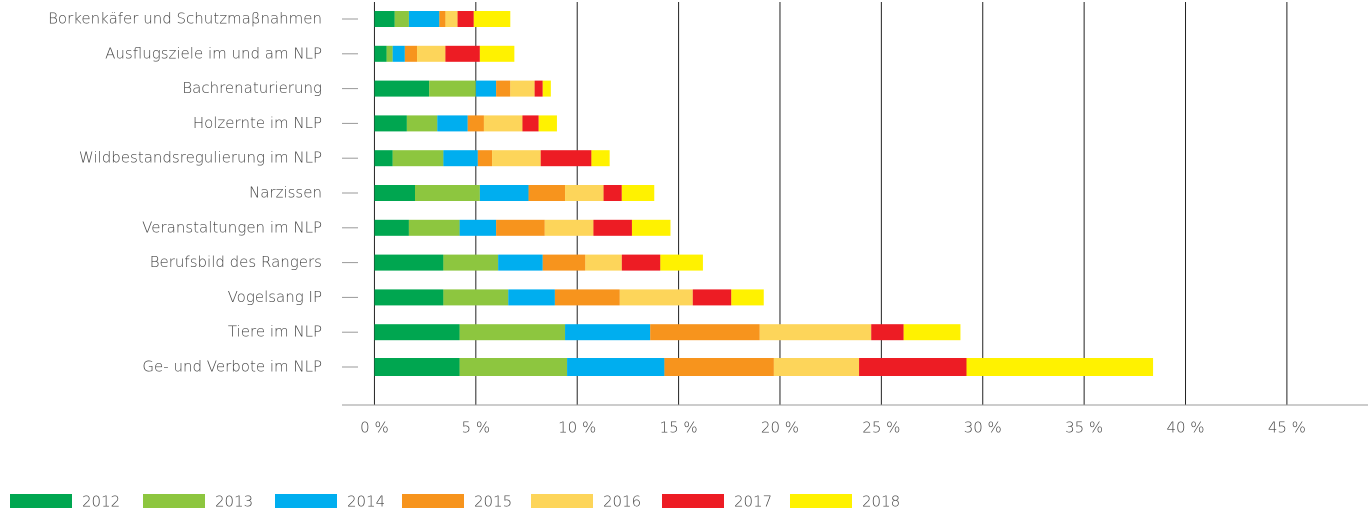  Describe the element at coordinates (493, 502) in the screenshot. I see `legend-label: 2015` at that location.